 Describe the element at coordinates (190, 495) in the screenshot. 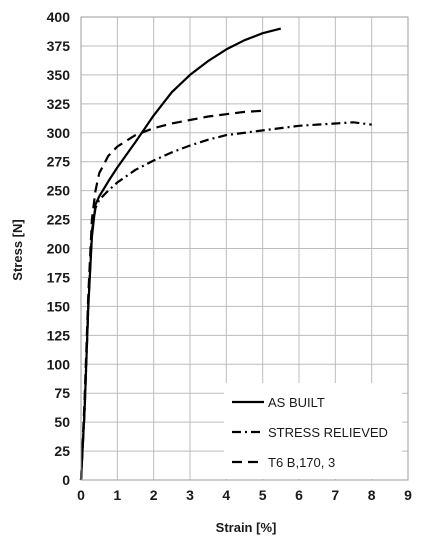

I see `x-tick-label: 3` at that location.